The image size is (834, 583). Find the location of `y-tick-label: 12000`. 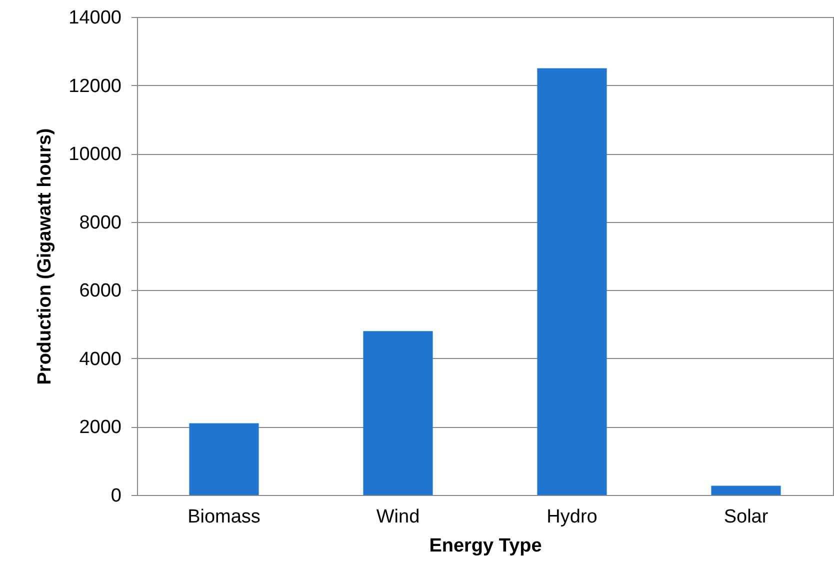

y-tick-label: 12000 is located at coordinates (95, 86).